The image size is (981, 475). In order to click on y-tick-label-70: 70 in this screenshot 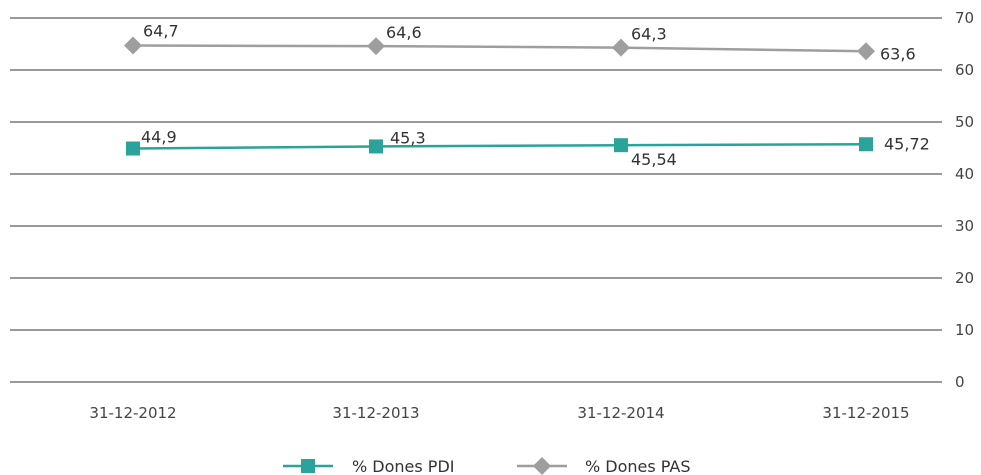, I will do `click(964, 18)`.